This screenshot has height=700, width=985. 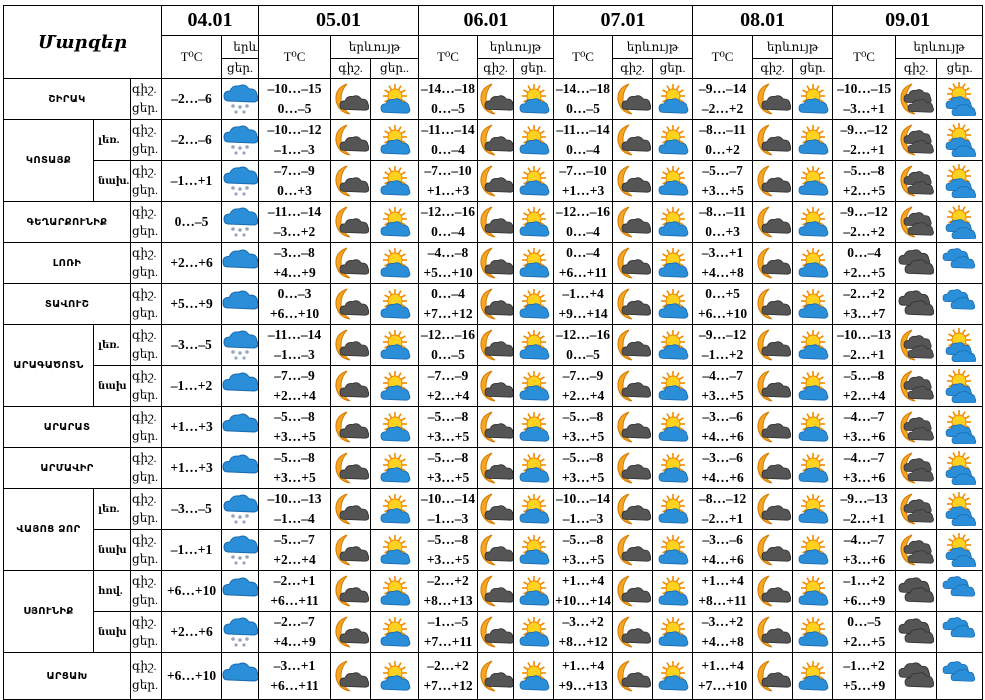 What do you see at coordinates (723, 386) in the screenshot?
I see `temperature-cell: –4…–7 +3…+5` at bounding box center [723, 386].